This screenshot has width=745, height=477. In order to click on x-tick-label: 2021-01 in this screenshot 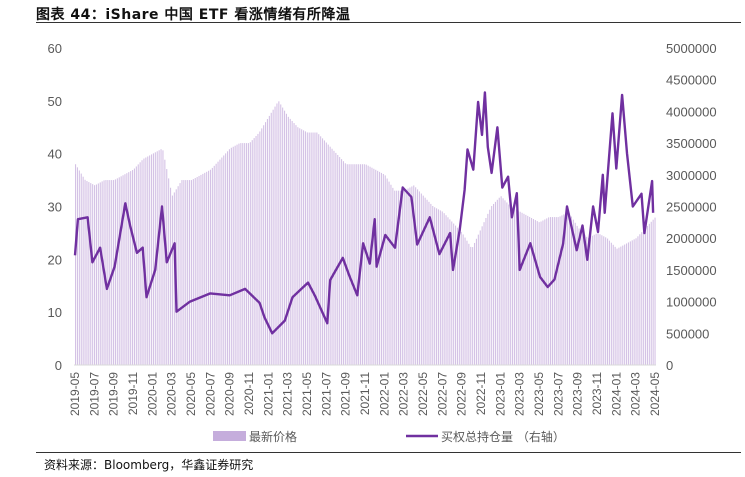, I will do `click(268, 394)`.